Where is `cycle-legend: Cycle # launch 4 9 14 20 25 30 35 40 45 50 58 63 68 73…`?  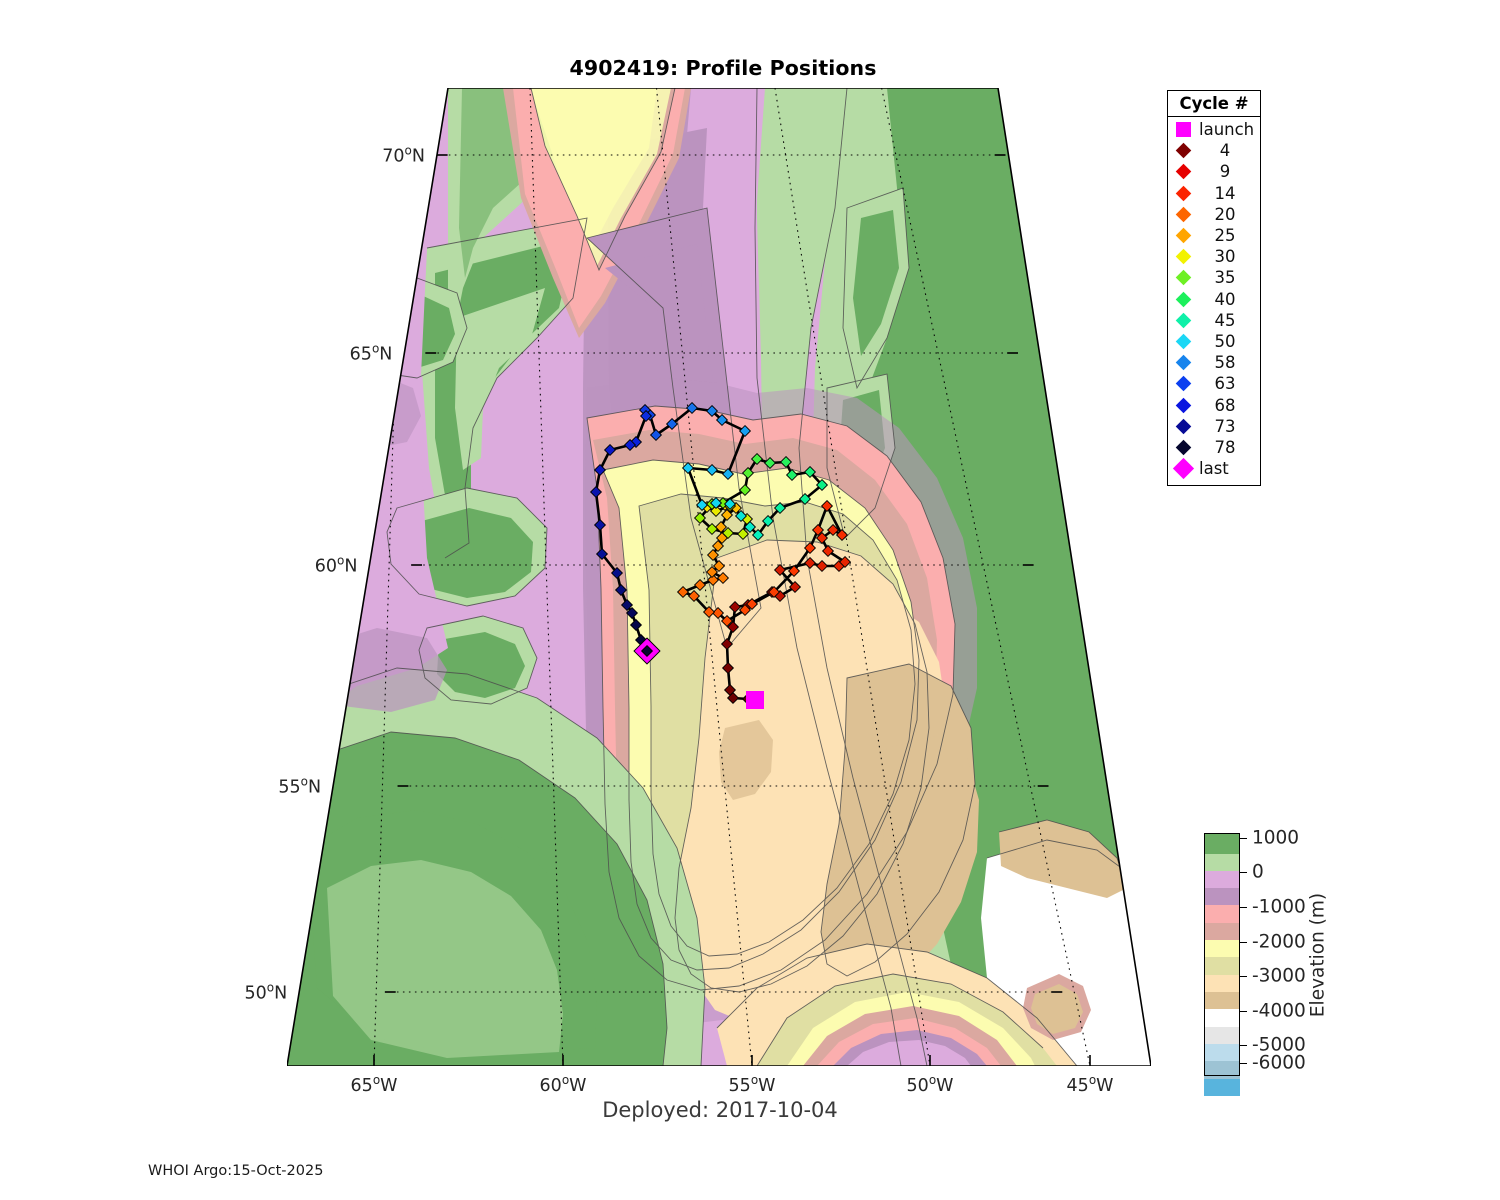
cycle-legend: Cycle # launch 4 9 14 20 25 30 35 40 45 50 58 63 68 73… is located at coordinates (1214, 288).